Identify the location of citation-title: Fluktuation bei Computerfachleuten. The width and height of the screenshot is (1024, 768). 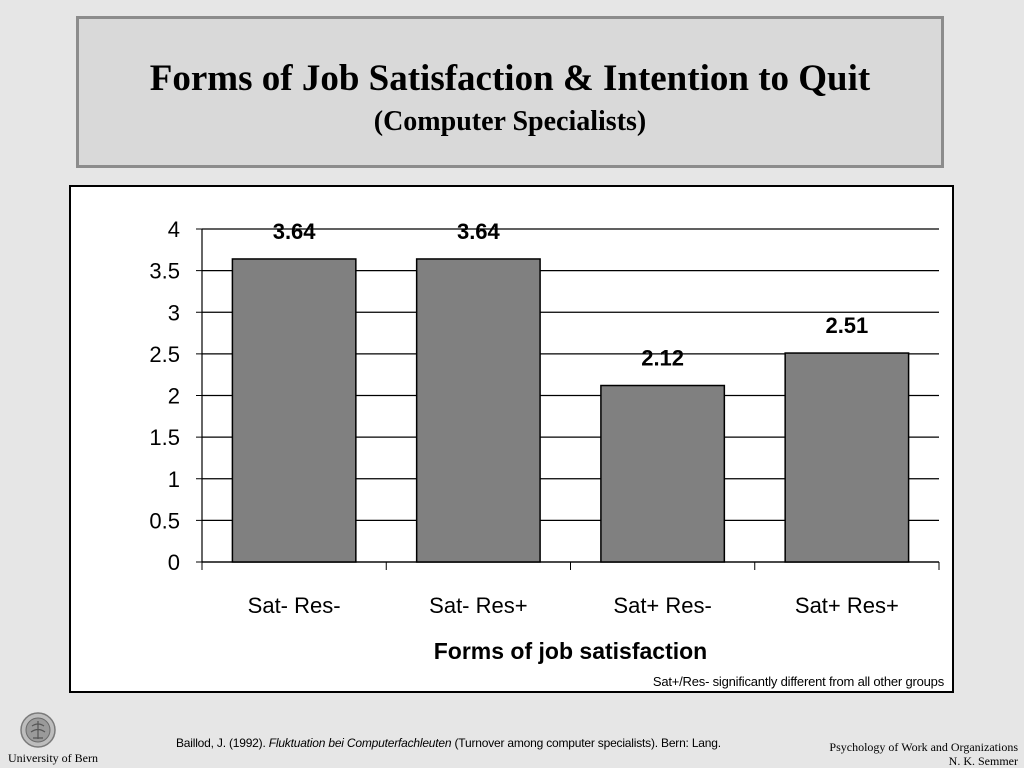
(360, 743).